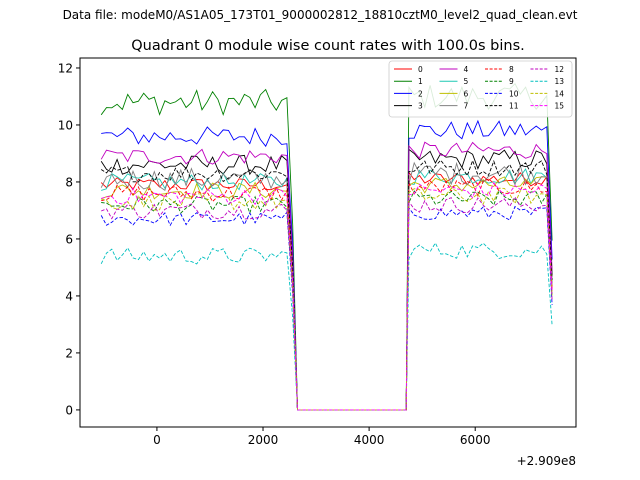 Image resolution: width=640 pixels, height=480 pixels. Describe the element at coordinates (466, 81) in the screenshot. I see `legend-label-5: 5` at that location.